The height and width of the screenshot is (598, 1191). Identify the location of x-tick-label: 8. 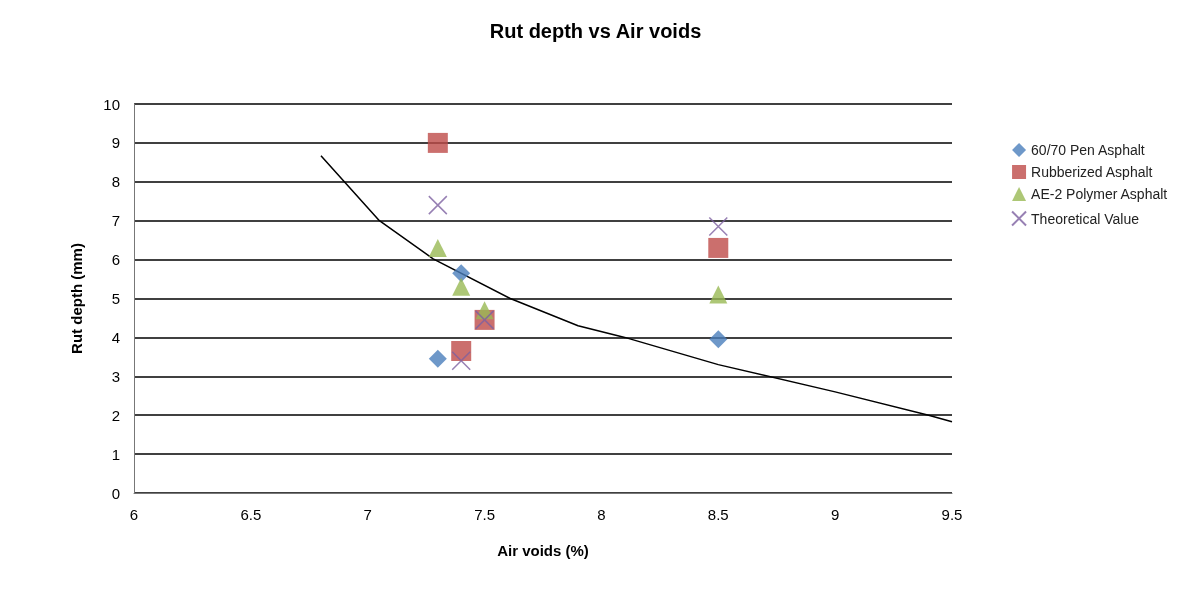
(601, 514).